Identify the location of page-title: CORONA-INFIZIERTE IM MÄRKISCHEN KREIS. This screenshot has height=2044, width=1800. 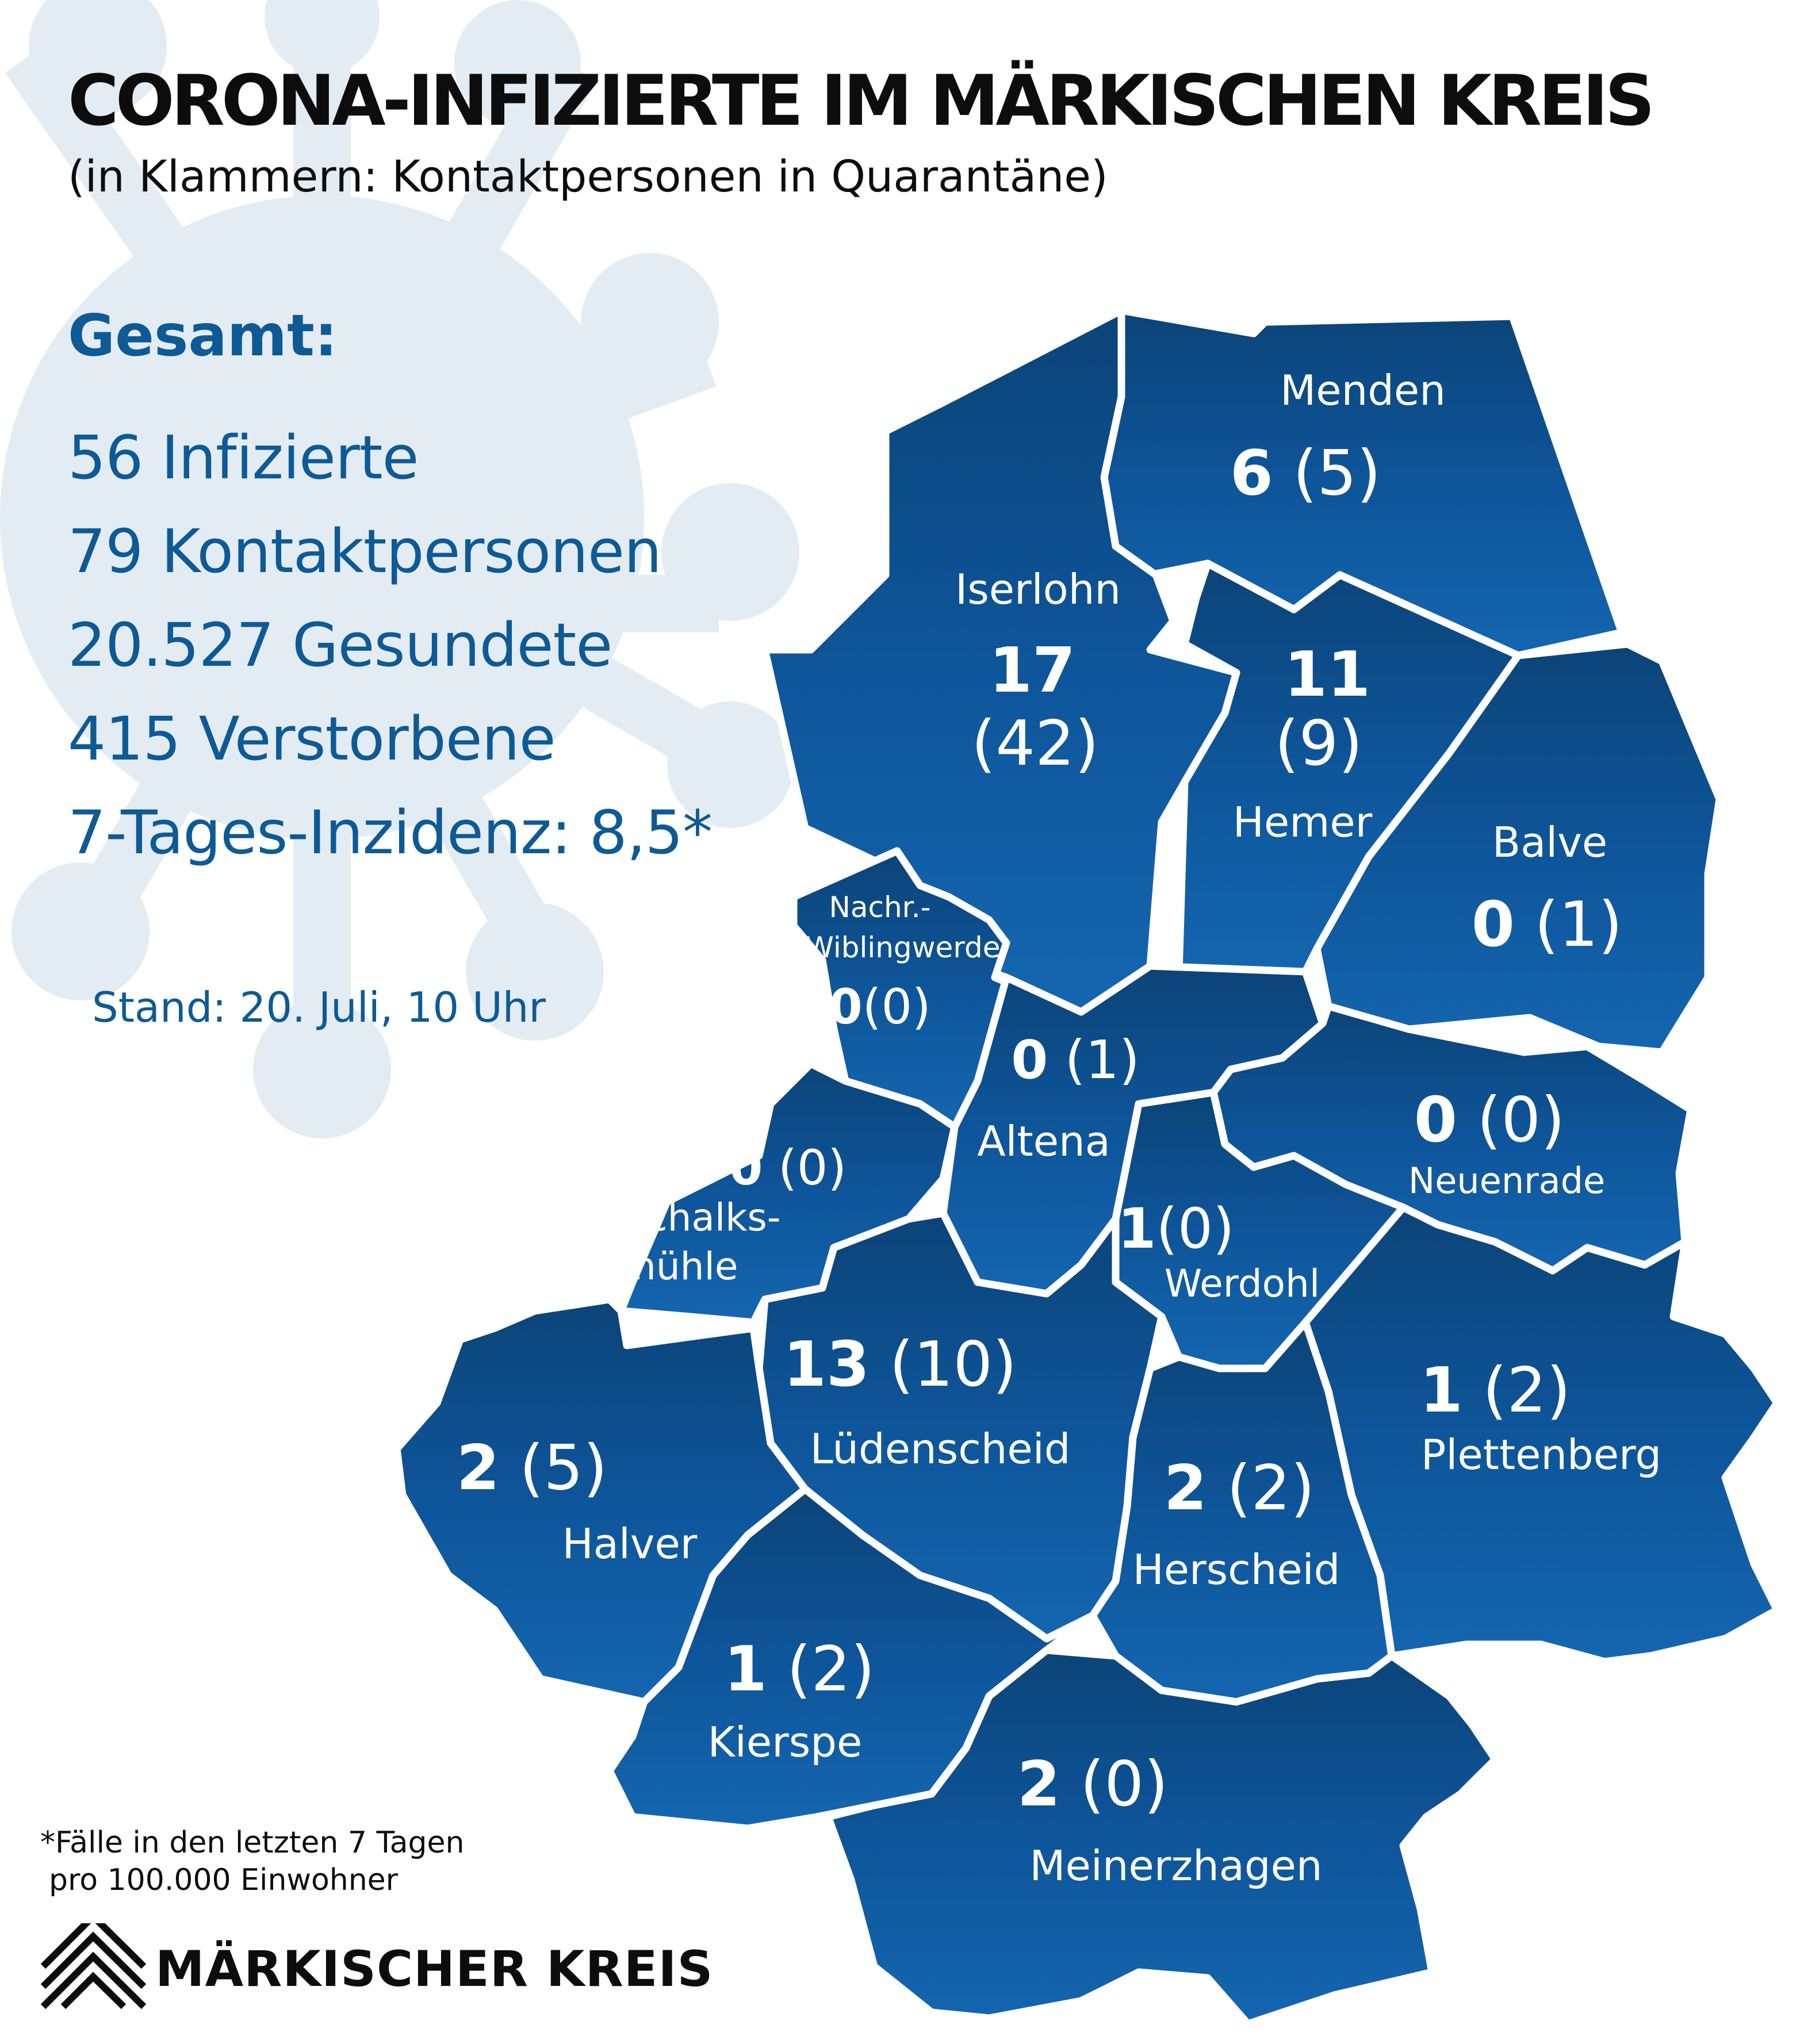
(862, 100).